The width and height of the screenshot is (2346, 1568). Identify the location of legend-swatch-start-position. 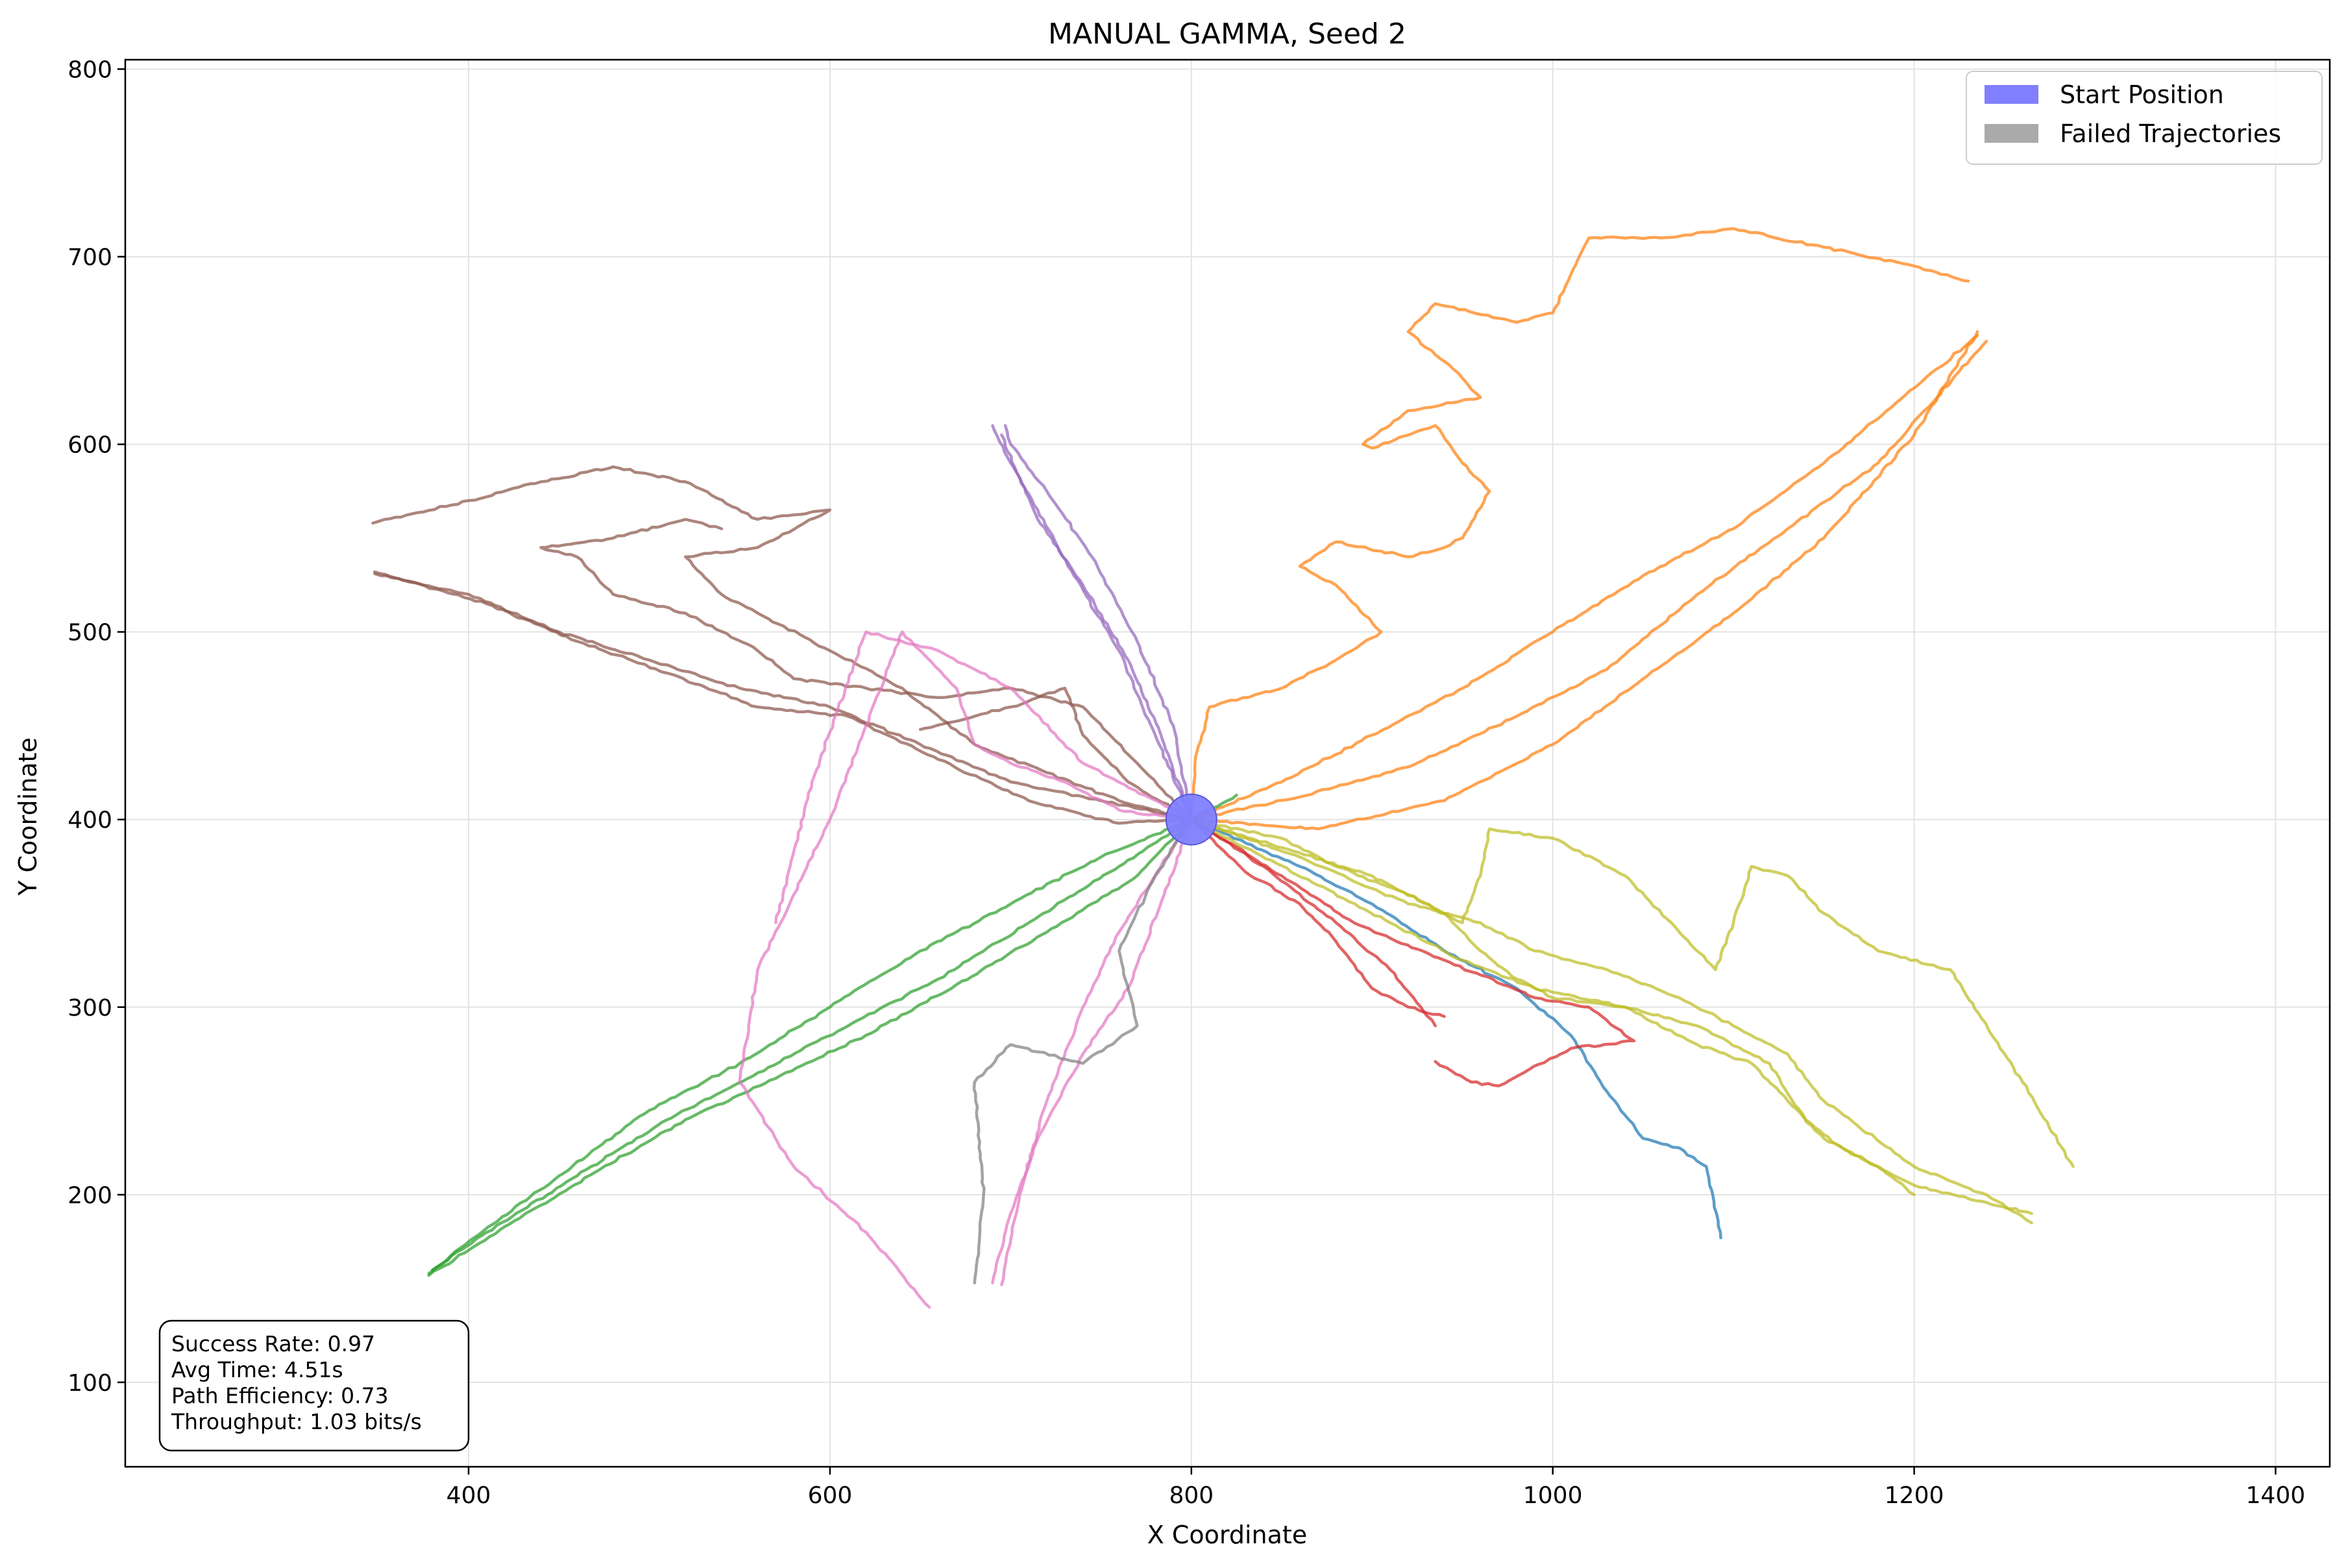
(2012, 94).